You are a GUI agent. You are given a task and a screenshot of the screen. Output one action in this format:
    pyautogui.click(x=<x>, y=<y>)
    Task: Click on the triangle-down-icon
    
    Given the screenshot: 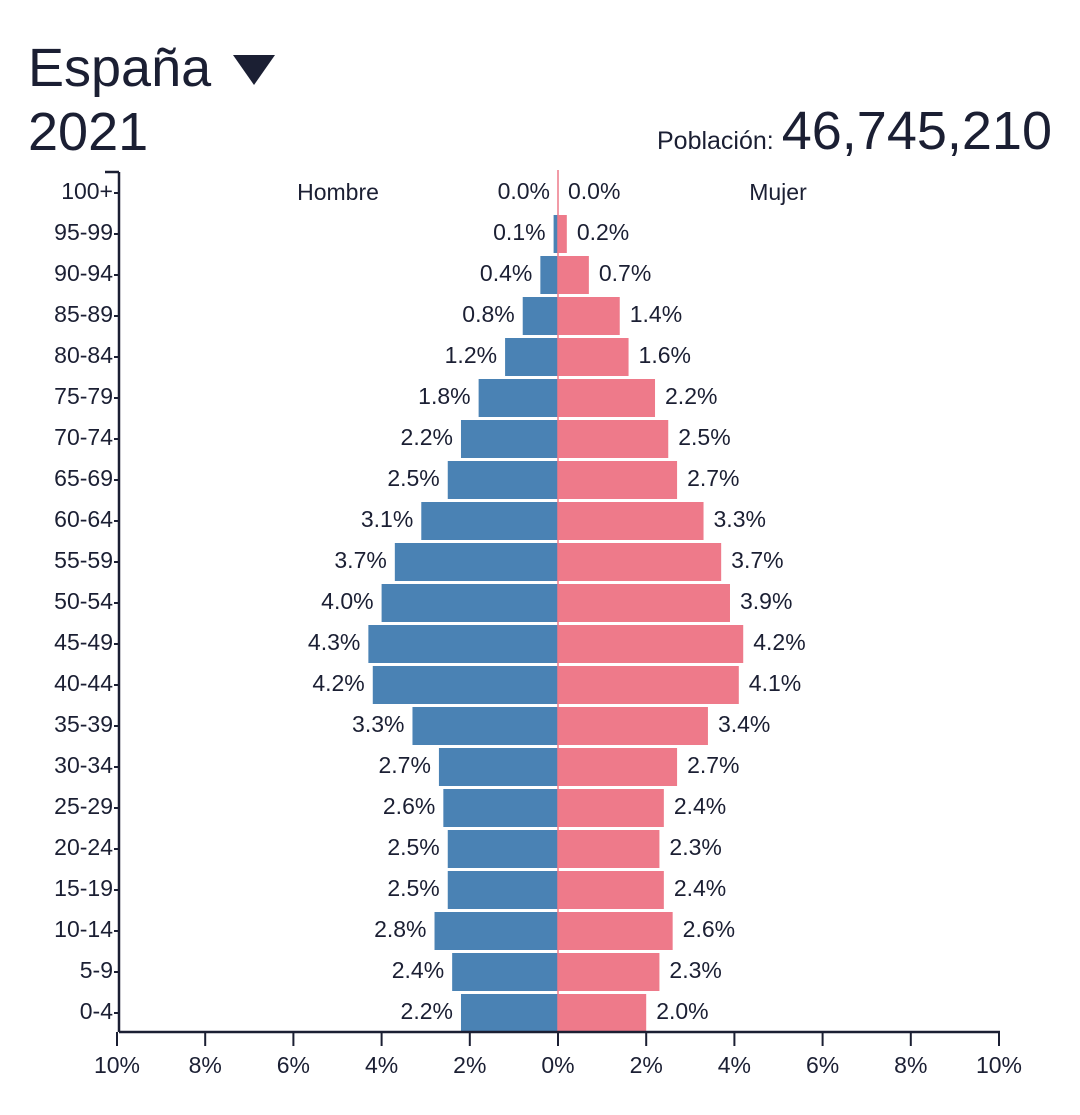 What is the action you would take?
    pyautogui.click(x=254, y=70)
    